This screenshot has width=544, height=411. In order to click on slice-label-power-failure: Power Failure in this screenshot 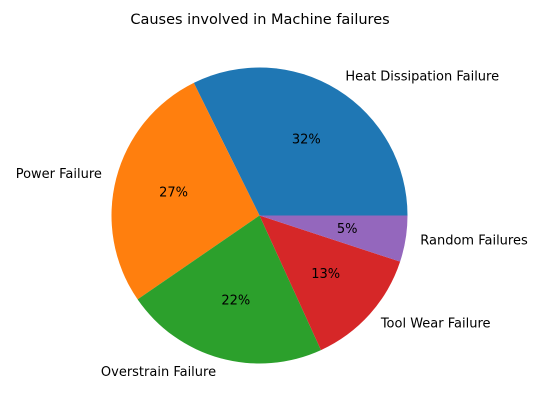, I will do `click(59, 174)`.